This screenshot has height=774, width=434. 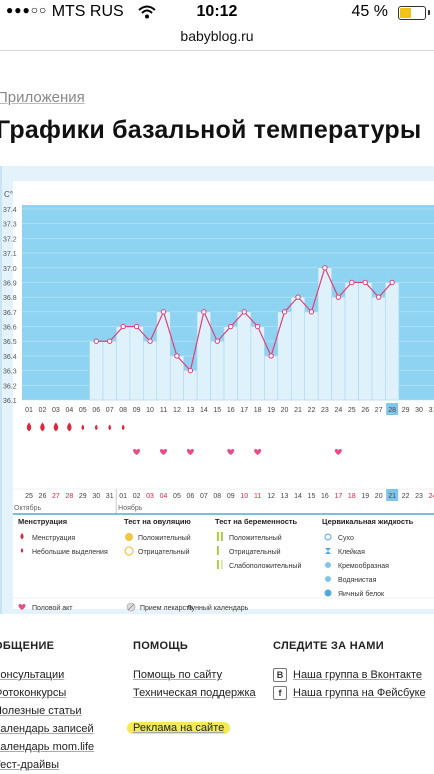 I want to click on breadcrumb: Приложения, so click(x=42, y=97).